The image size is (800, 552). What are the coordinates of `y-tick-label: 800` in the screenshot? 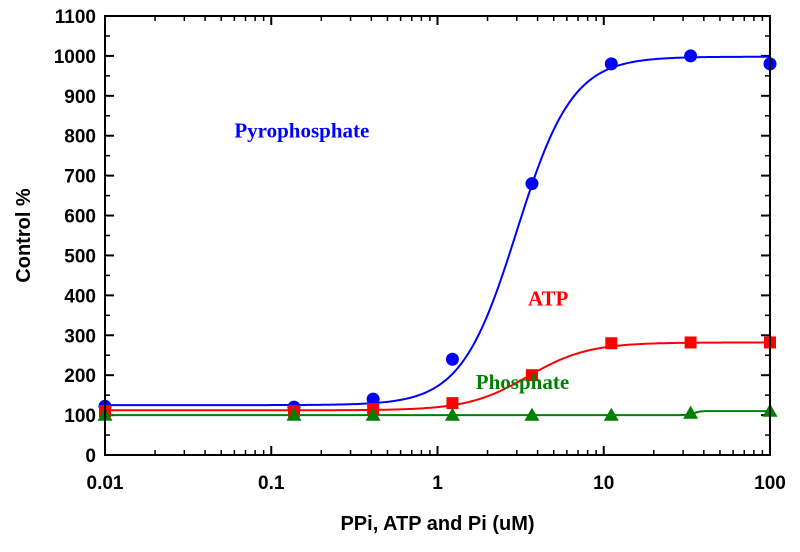 It's located at (80, 137).